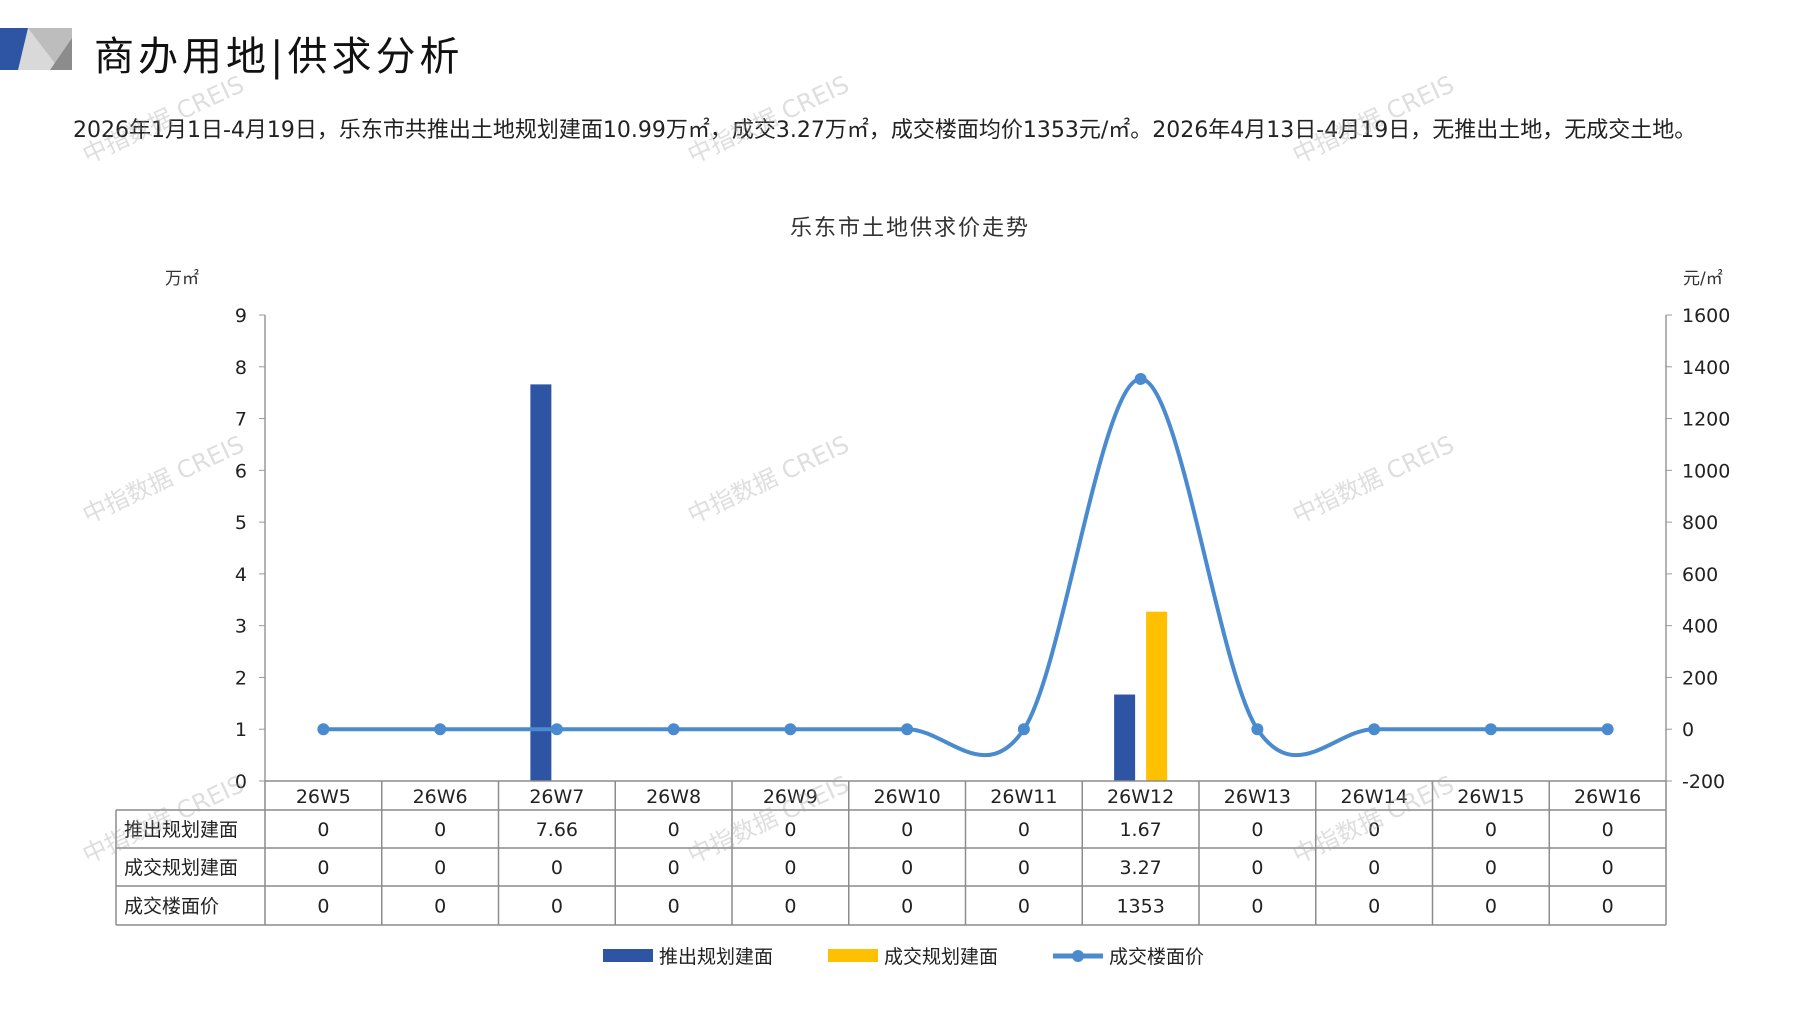 This screenshot has height=1010, width=1797. What do you see at coordinates (1706, 368) in the screenshot?
I see `right-axis-tick-label: 1400` at bounding box center [1706, 368].